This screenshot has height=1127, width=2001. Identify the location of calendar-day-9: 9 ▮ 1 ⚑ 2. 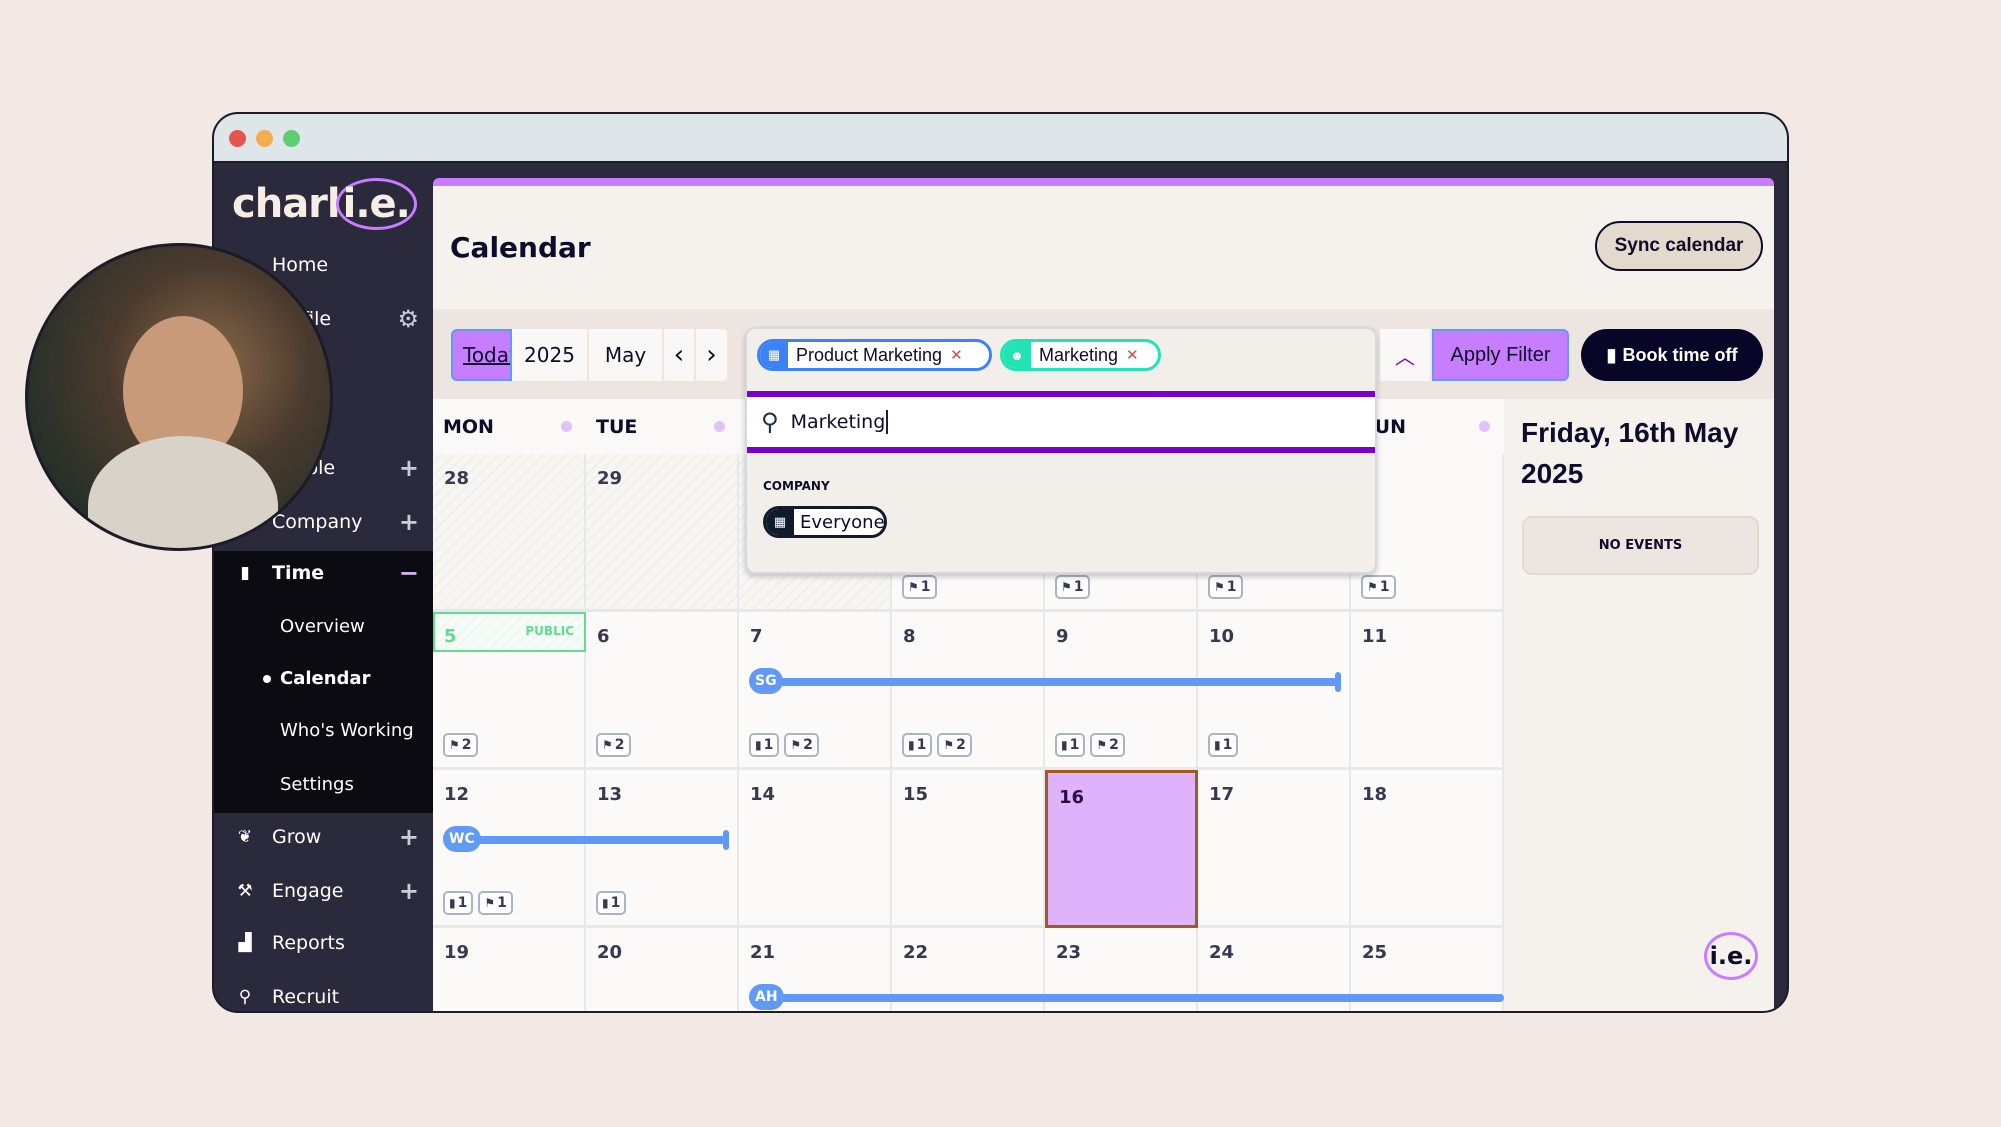
(1121, 691).